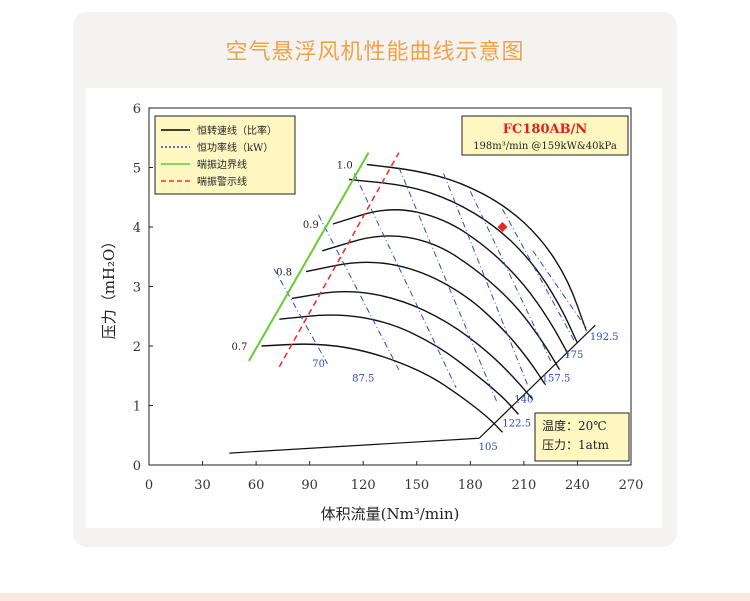 This screenshot has height=601, width=750. I want to click on x-axis-label: 体积流量(Nm³/min), so click(390, 514).